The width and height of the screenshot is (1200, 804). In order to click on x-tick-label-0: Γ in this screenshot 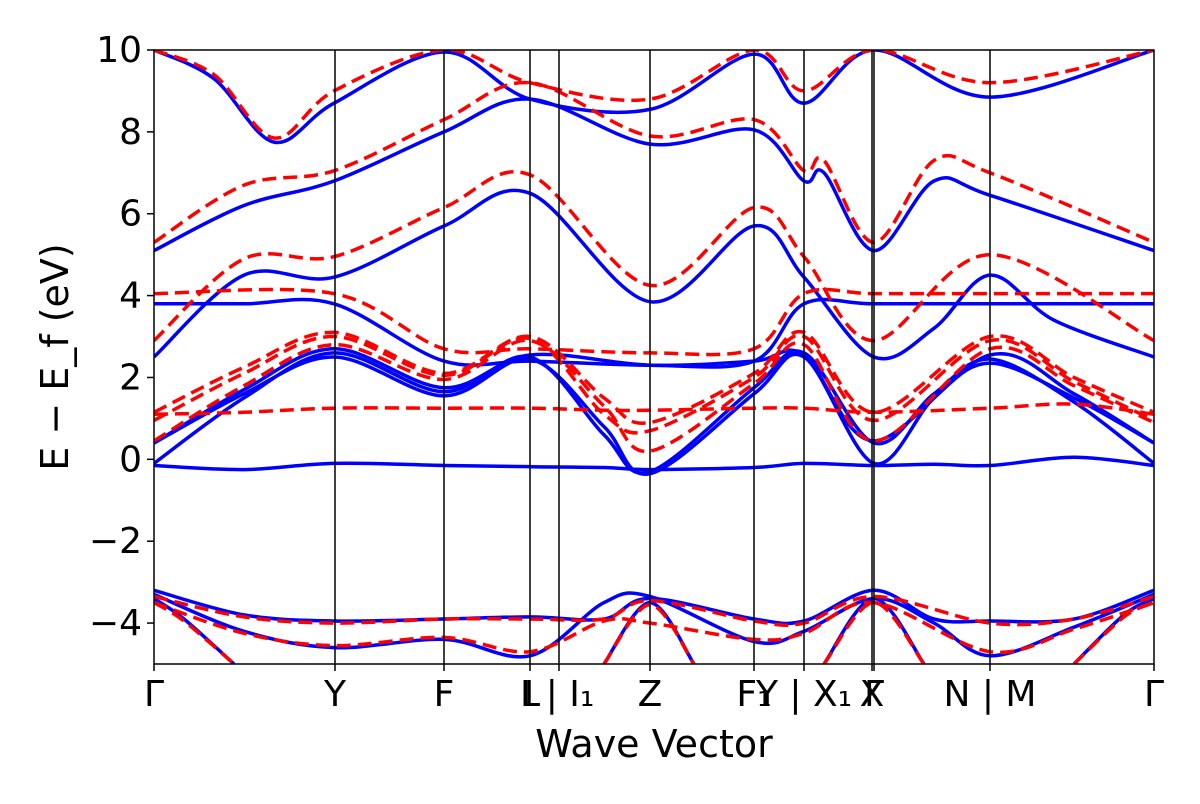, I will do `click(154, 694)`.